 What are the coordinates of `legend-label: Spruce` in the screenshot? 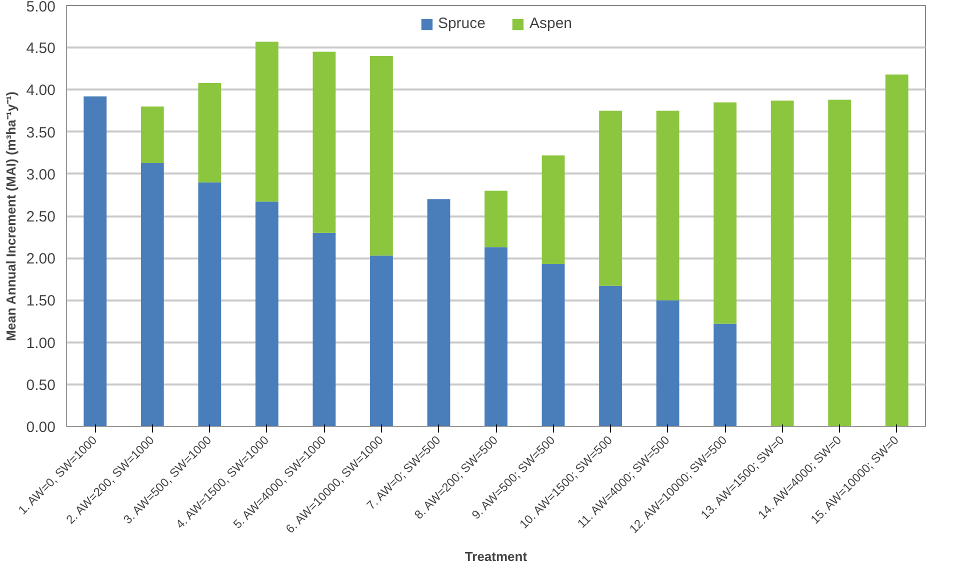 It's located at (462, 23).